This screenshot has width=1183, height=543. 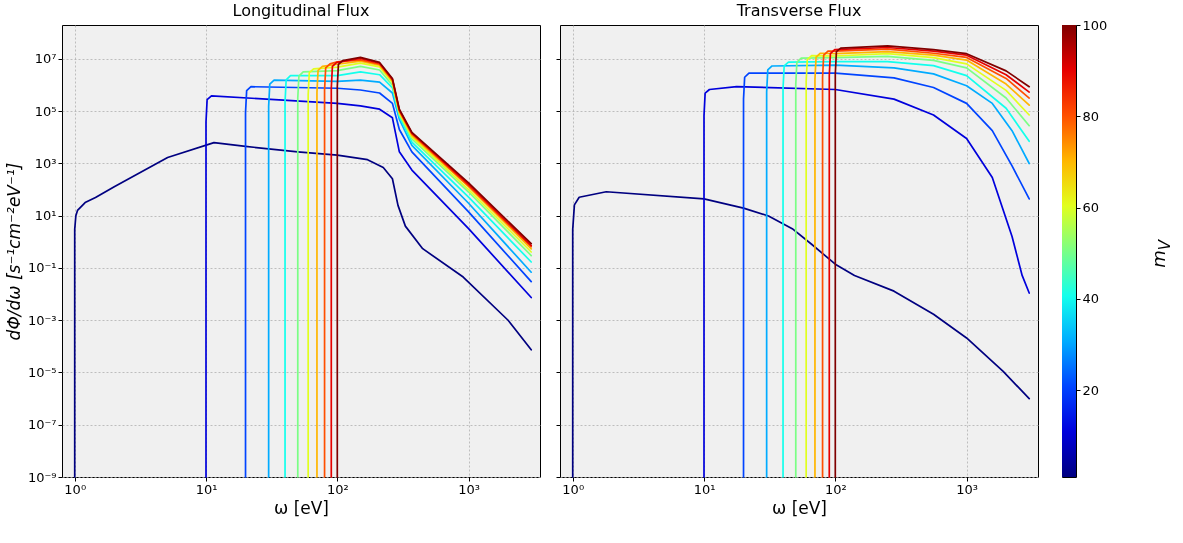 I want to click on y-tick-label: 10⁻⁵, so click(x=42, y=372).